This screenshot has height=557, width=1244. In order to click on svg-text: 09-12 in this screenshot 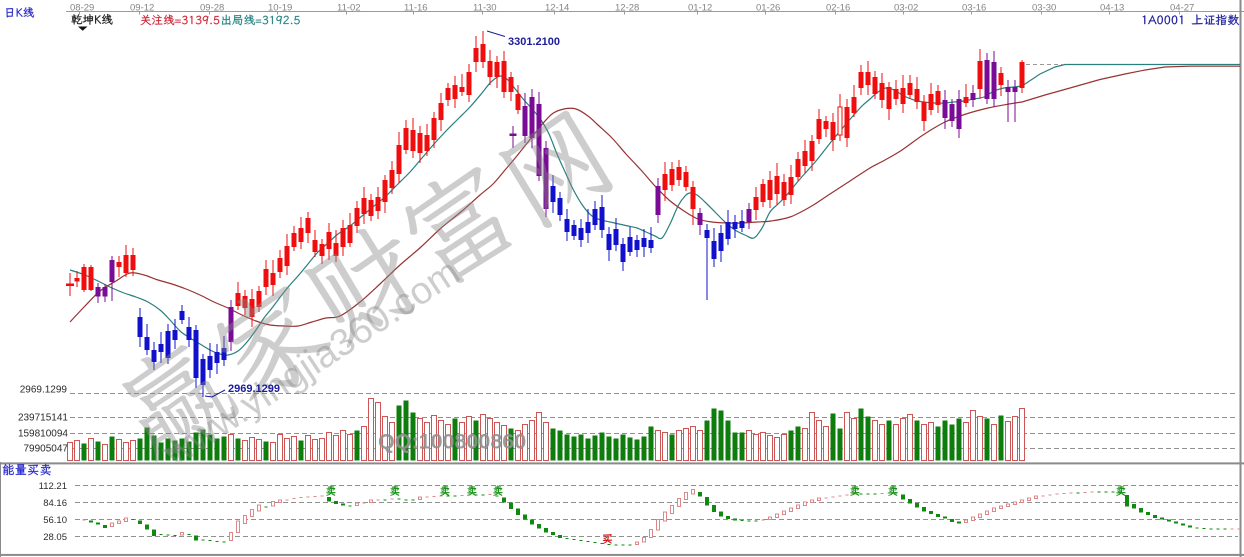, I will do `click(142, 7)`.